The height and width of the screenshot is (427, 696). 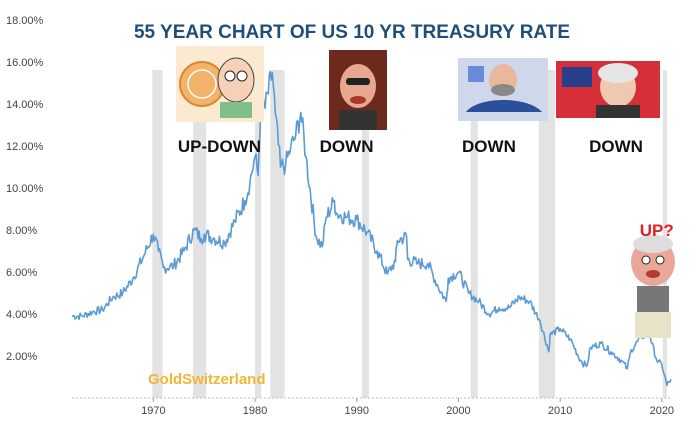 What do you see at coordinates (25, 147) in the screenshot?
I see `y-tick-label: 12.00%` at bounding box center [25, 147].